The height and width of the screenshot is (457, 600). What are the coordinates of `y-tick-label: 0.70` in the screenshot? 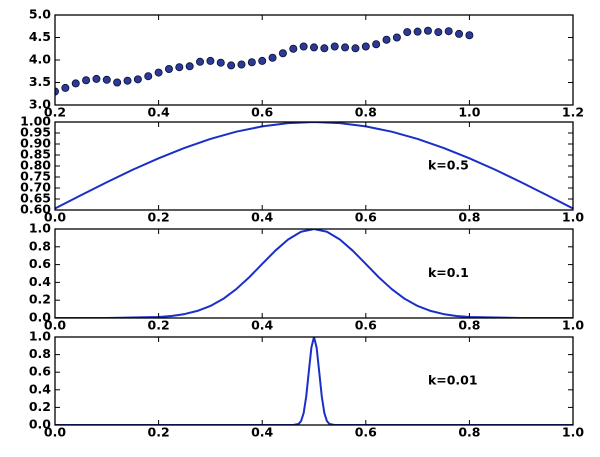 It's located at (35, 187).